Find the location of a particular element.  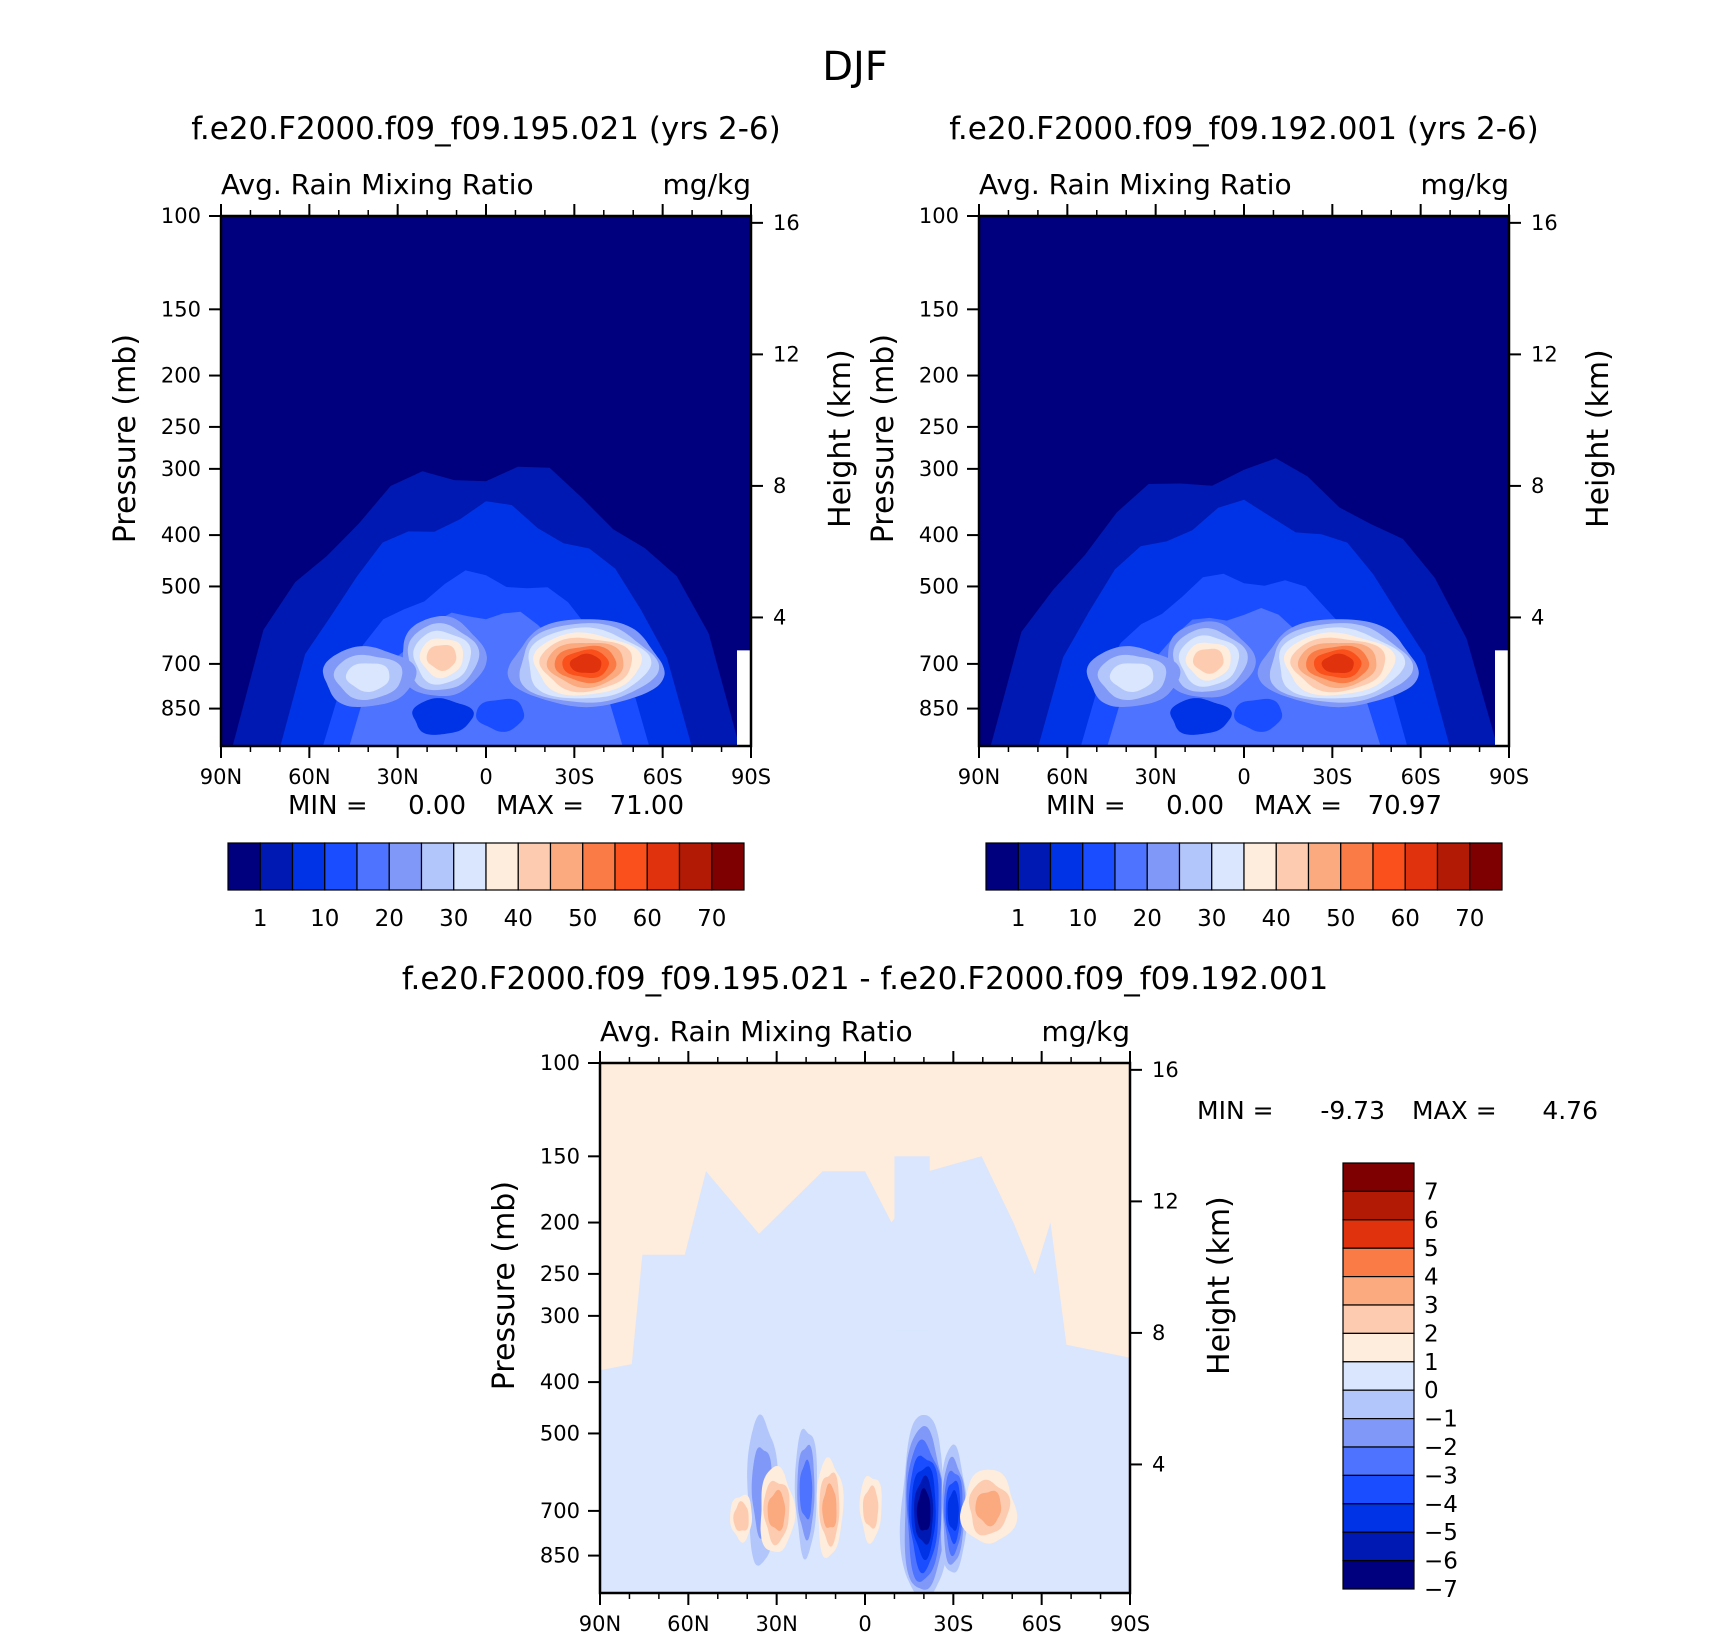

colorbar-label: 10 is located at coordinates (324, 919).